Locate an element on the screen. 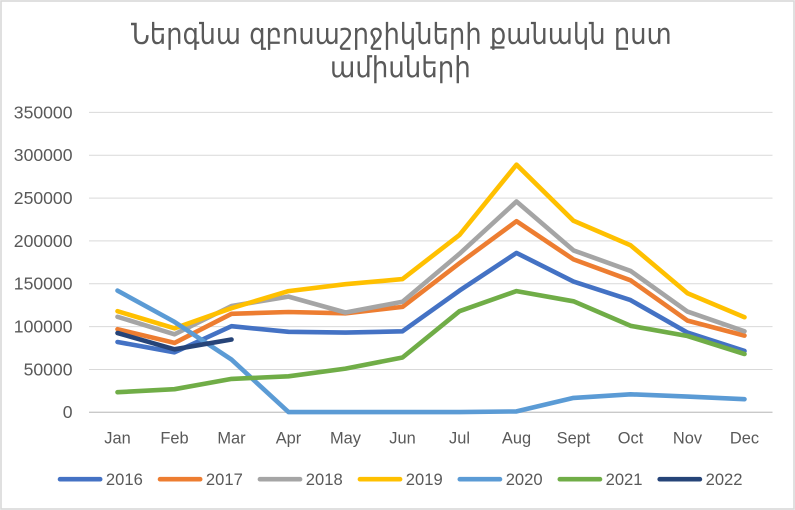 Image resolution: width=795 pixels, height=510 pixels. svg-text: 2018 is located at coordinates (324, 479).